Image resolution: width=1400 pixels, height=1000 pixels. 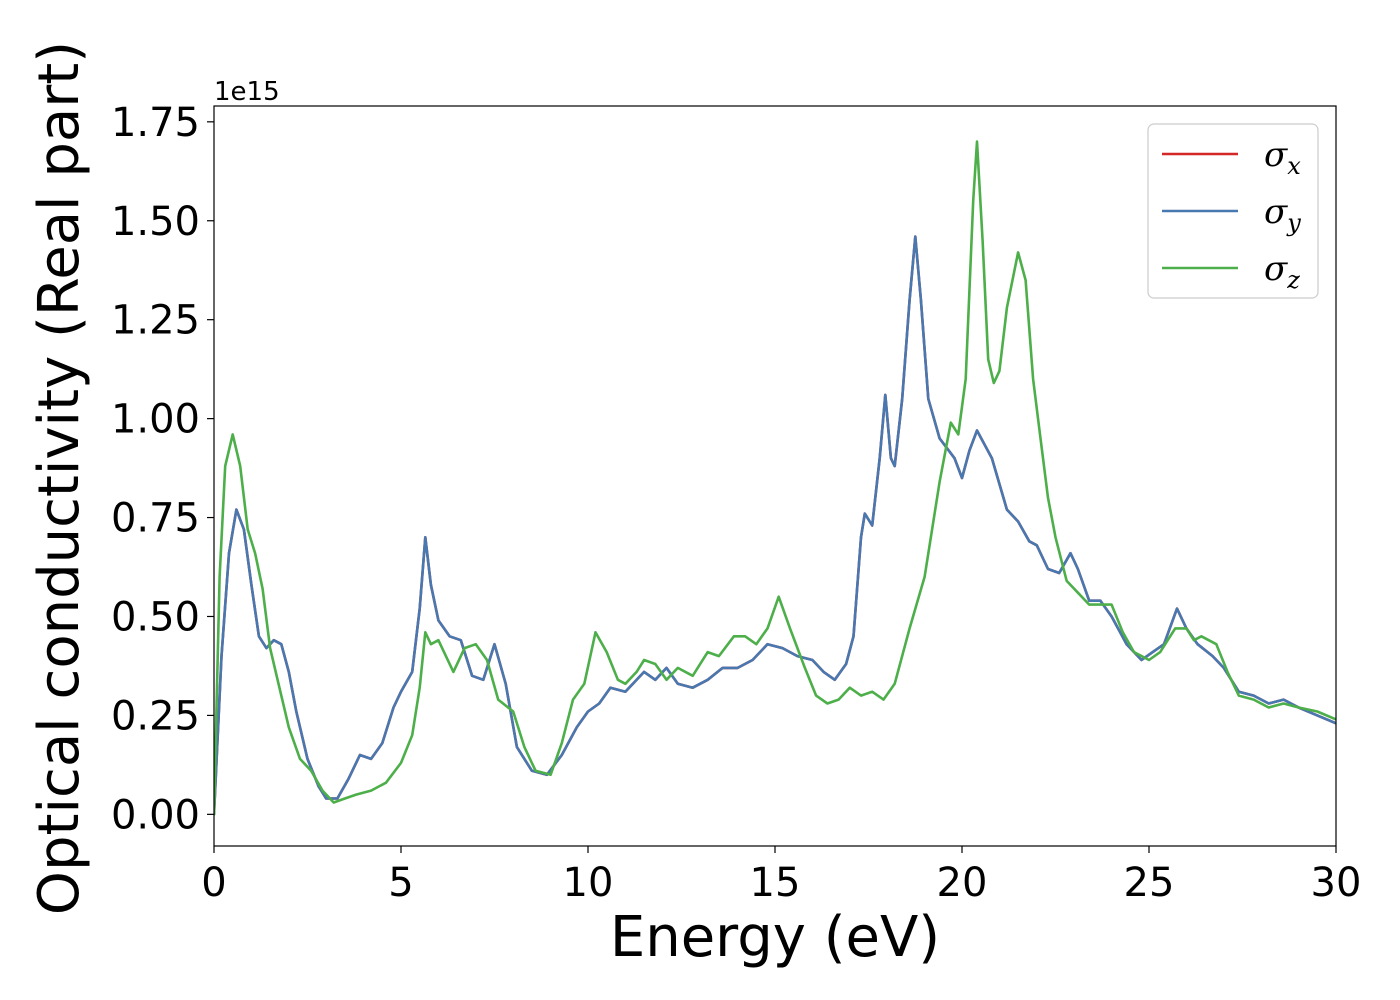 I want to click on x-tick-label: 30, so click(x=1336, y=883).